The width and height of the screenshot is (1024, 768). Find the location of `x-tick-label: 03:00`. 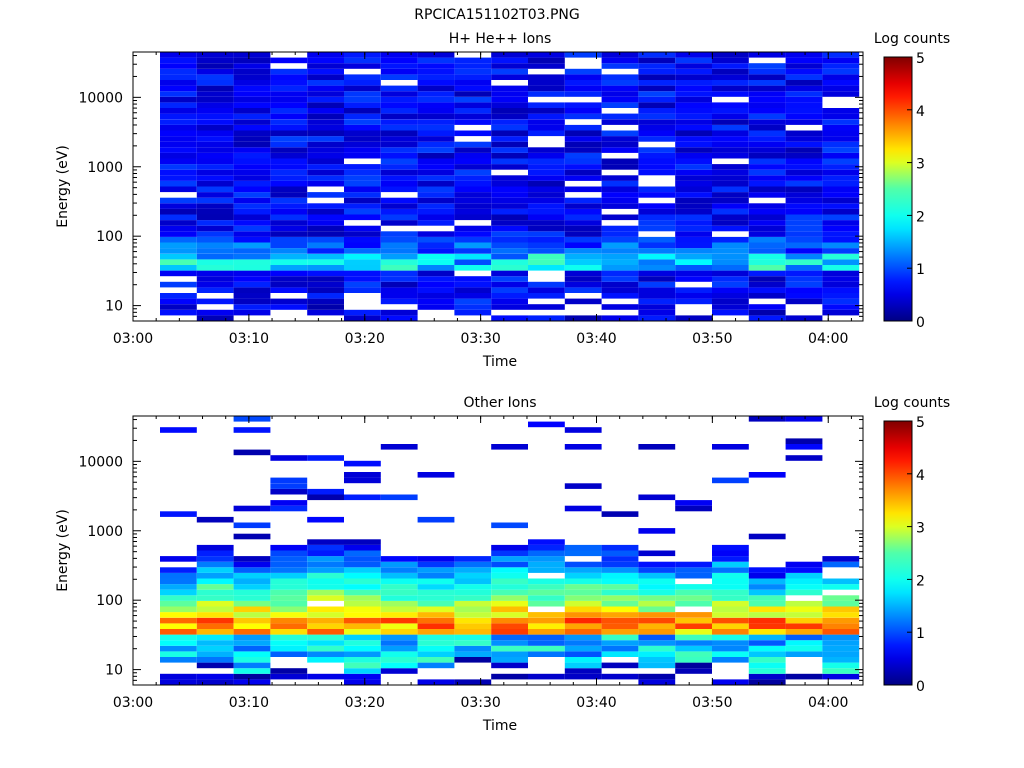

x-tick-label: 03:00 is located at coordinates (133, 703).